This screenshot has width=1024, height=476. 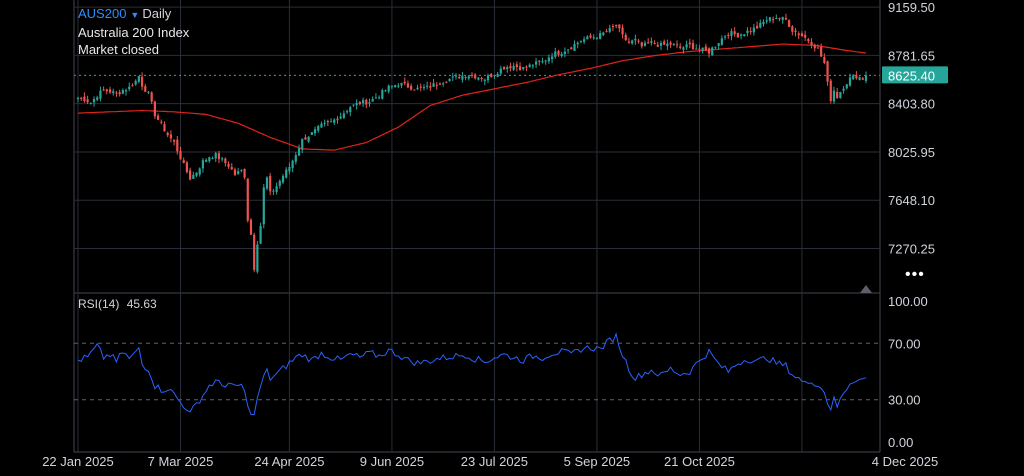 What do you see at coordinates (135, 15) in the screenshot?
I see `chevron-down-icon: ▼` at bounding box center [135, 15].